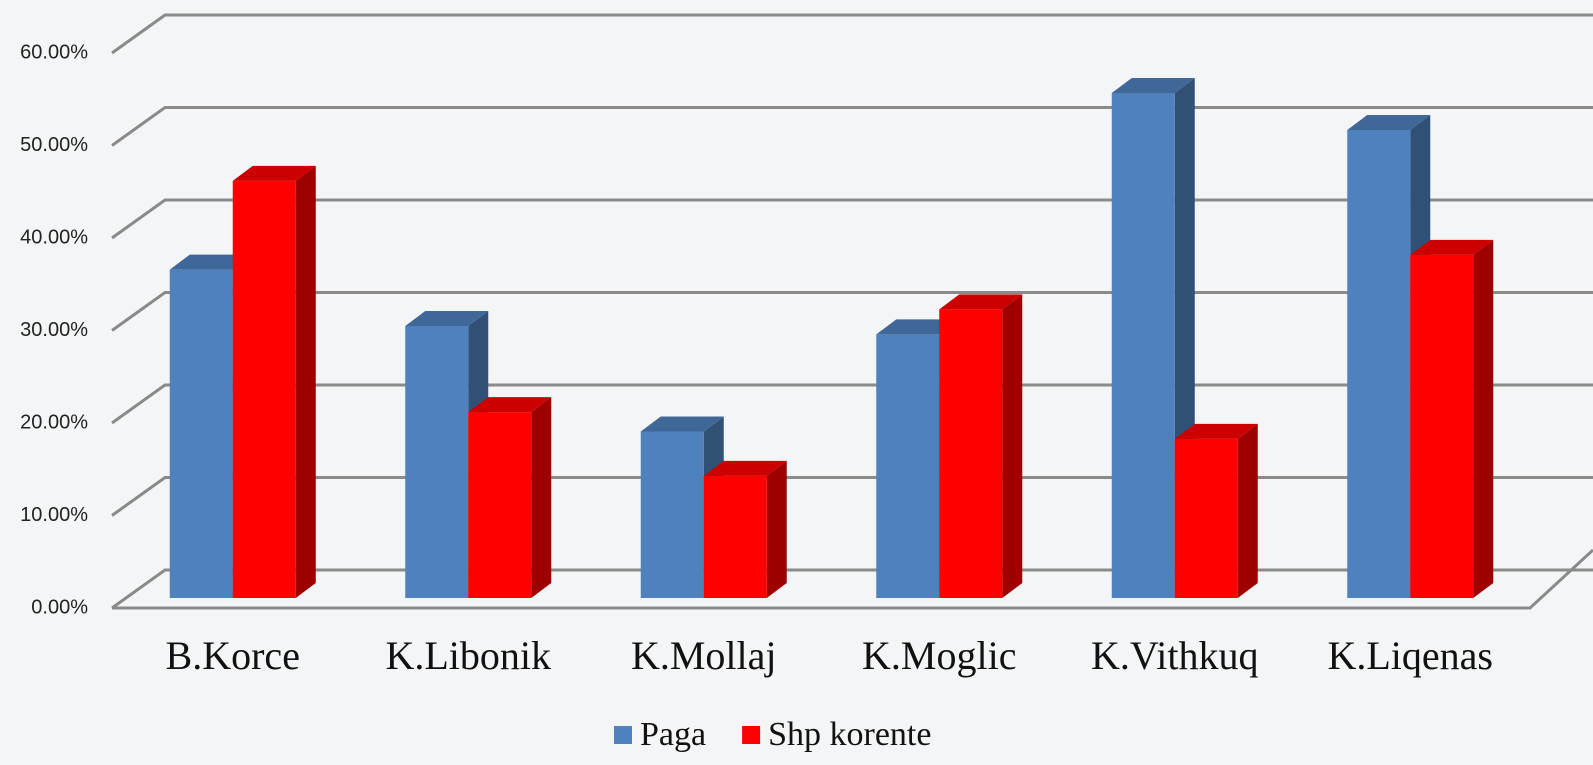 The height and width of the screenshot is (765, 1593). What do you see at coordinates (673, 734) in the screenshot?
I see `legend-label: Paga` at bounding box center [673, 734].